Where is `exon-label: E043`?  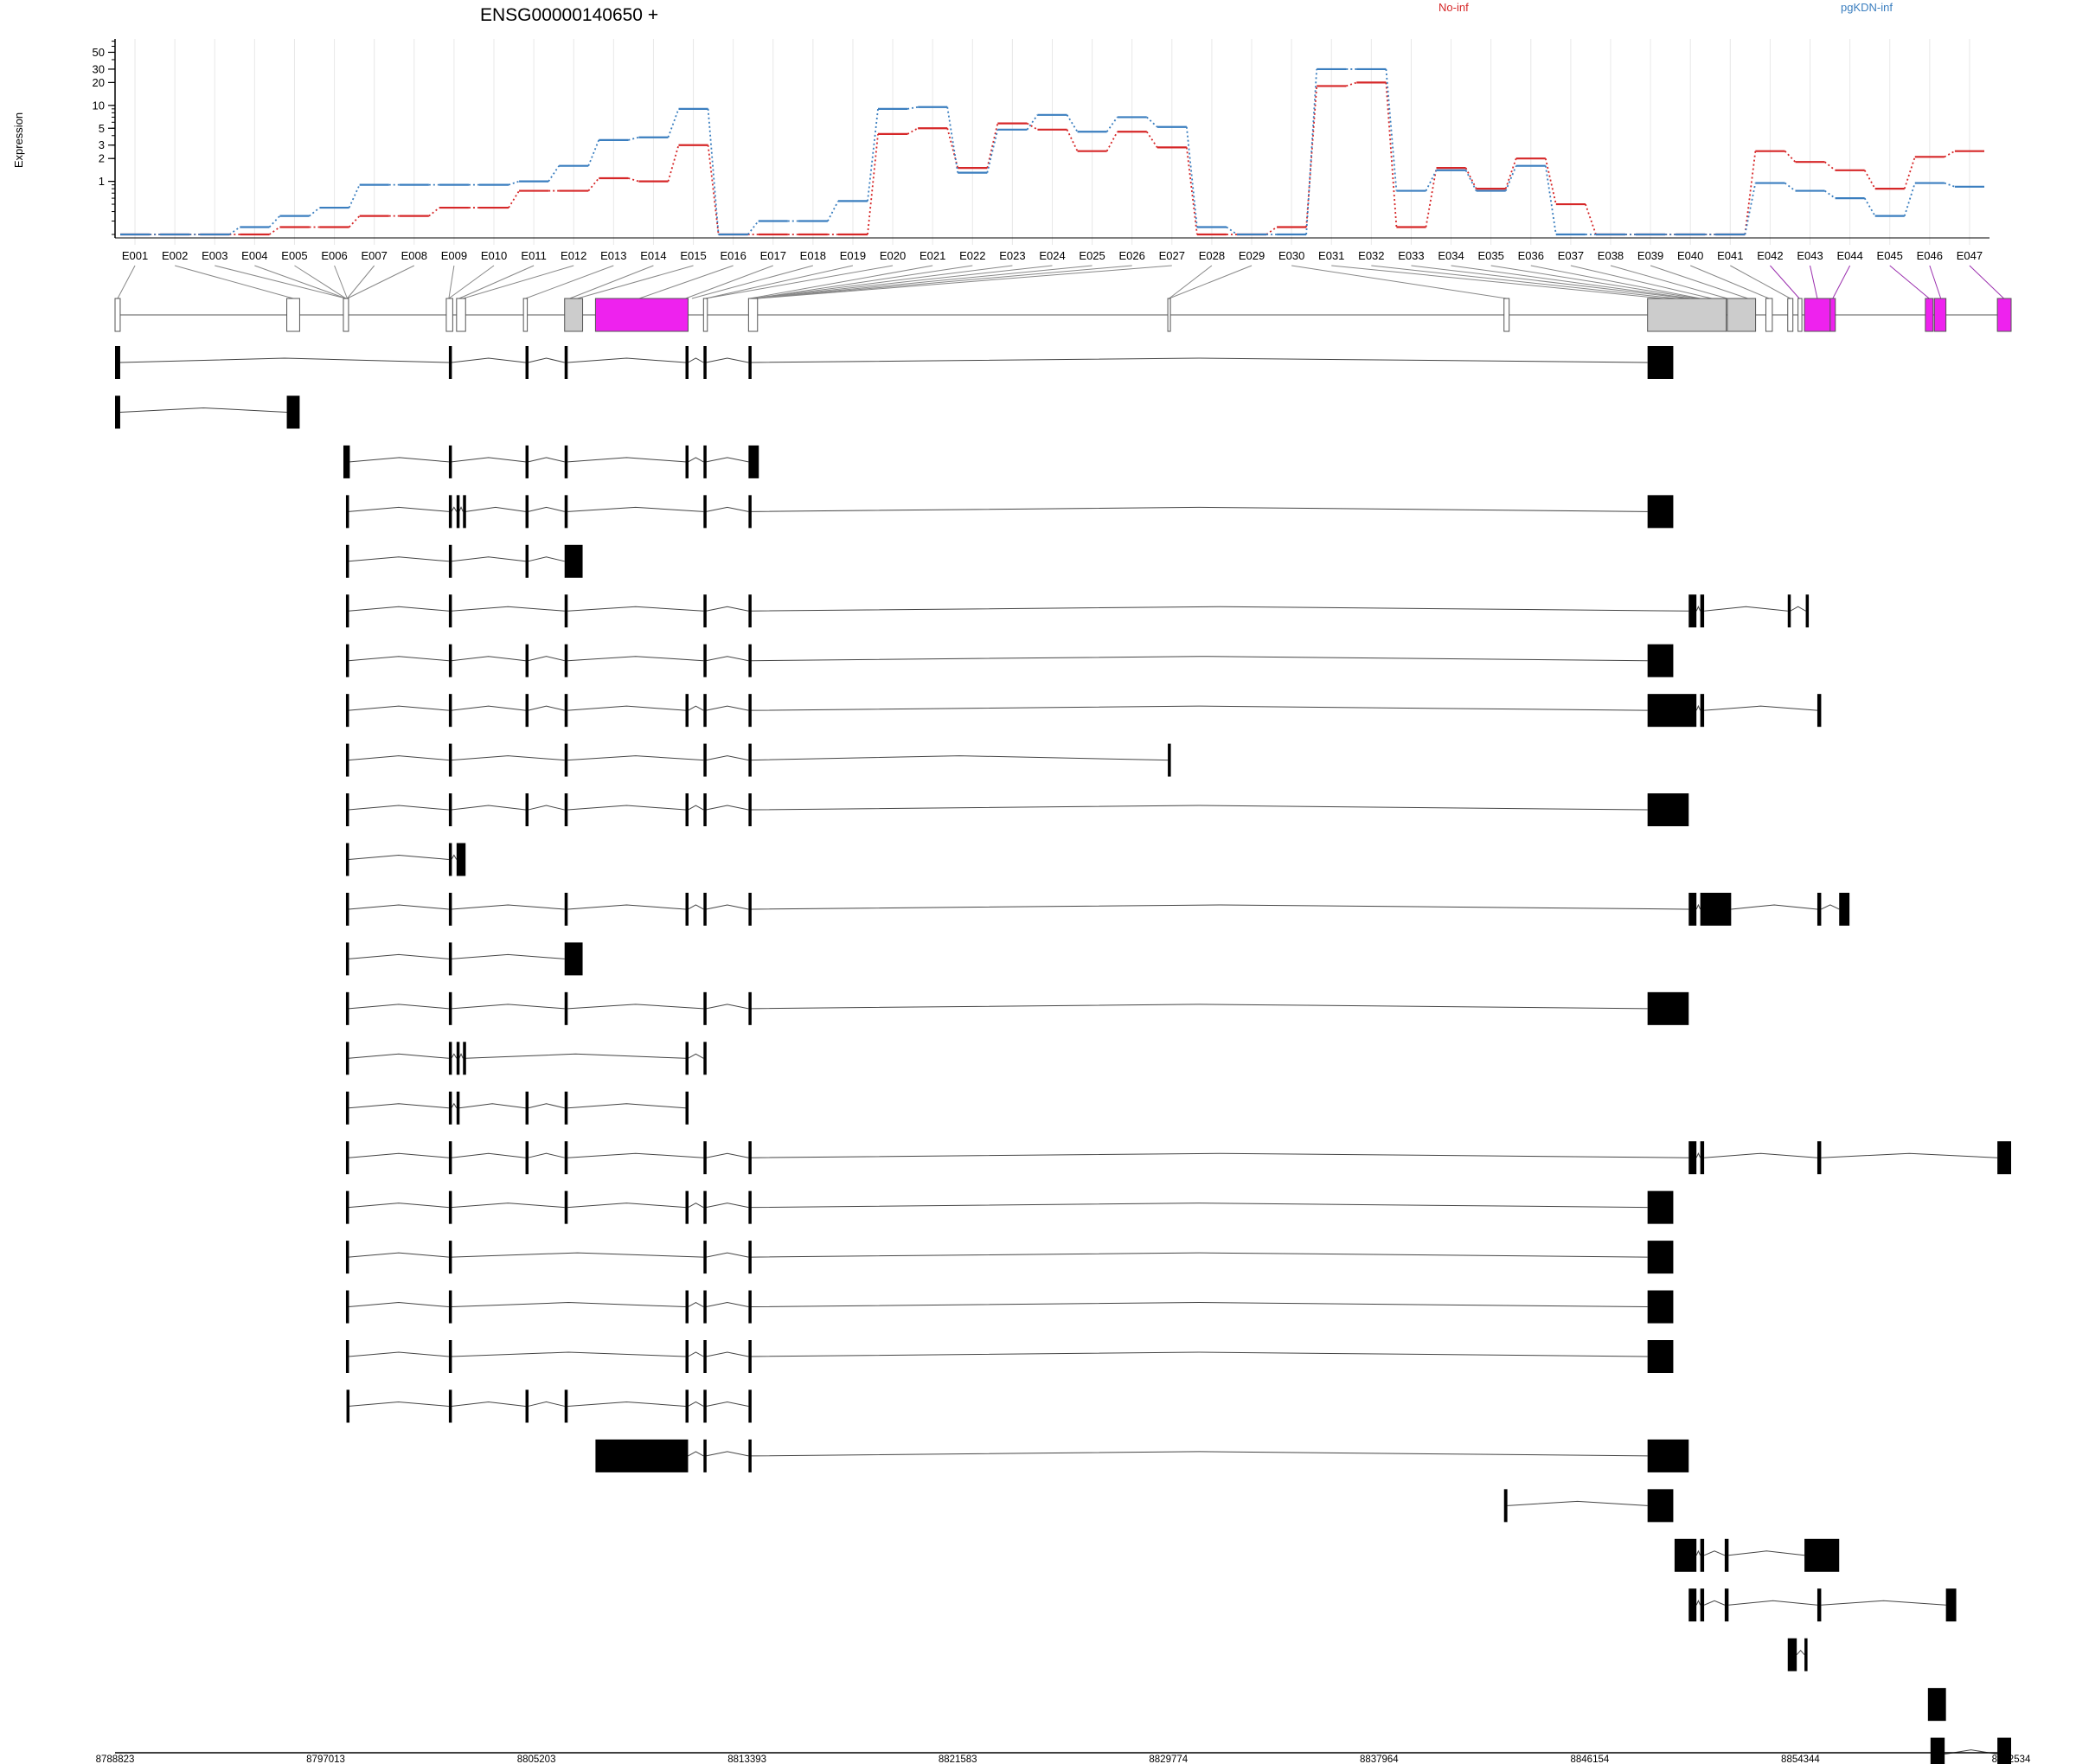 exon-label: E043 is located at coordinates (1810, 255).